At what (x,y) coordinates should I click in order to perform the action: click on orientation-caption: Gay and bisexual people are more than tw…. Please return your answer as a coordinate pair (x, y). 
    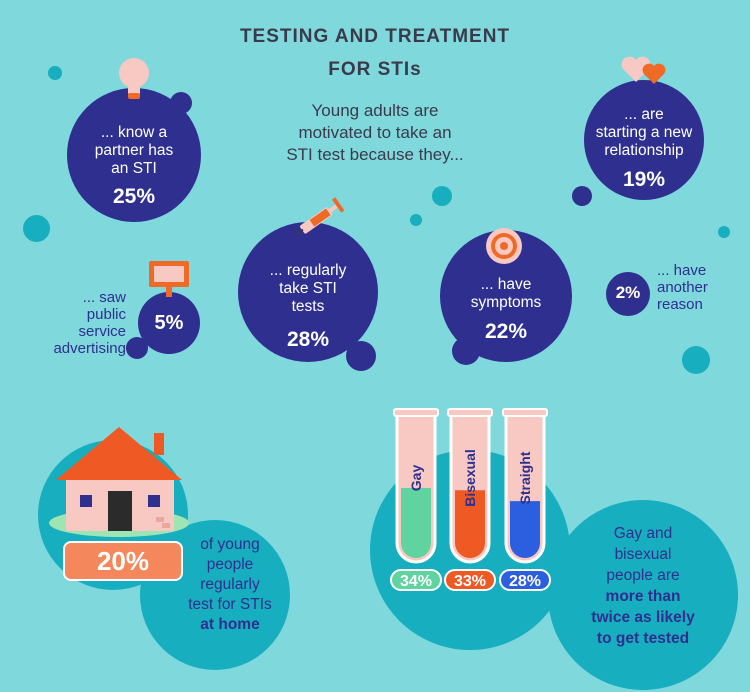
    Looking at the image, I should click on (643, 586).